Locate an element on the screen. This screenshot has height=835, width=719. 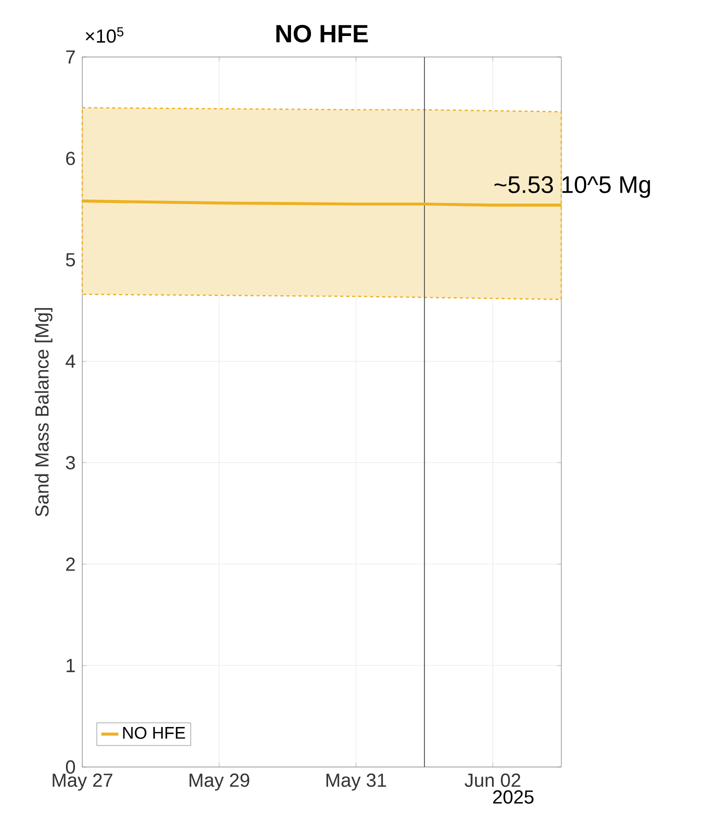
y-axis-title: Sand Mass Balance [Mg] is located at coordinates (43, 412).